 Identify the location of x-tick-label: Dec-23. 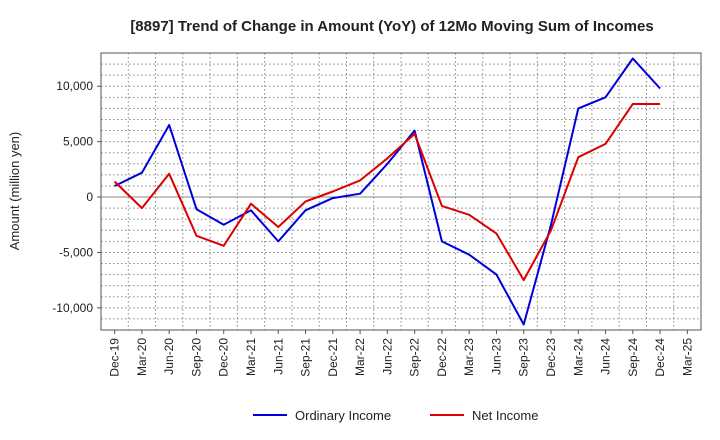
(551, 357).